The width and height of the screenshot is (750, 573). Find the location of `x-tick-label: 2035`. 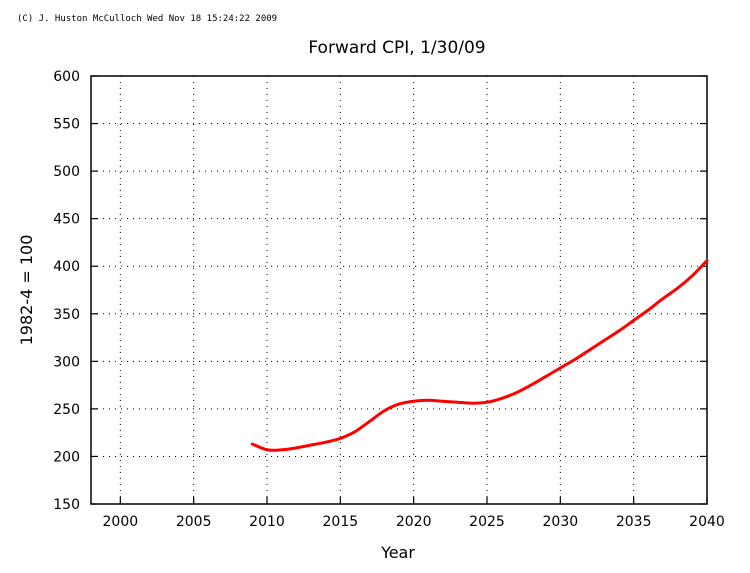

x-tick-label: 2035 is located at coordinates (634, 522).